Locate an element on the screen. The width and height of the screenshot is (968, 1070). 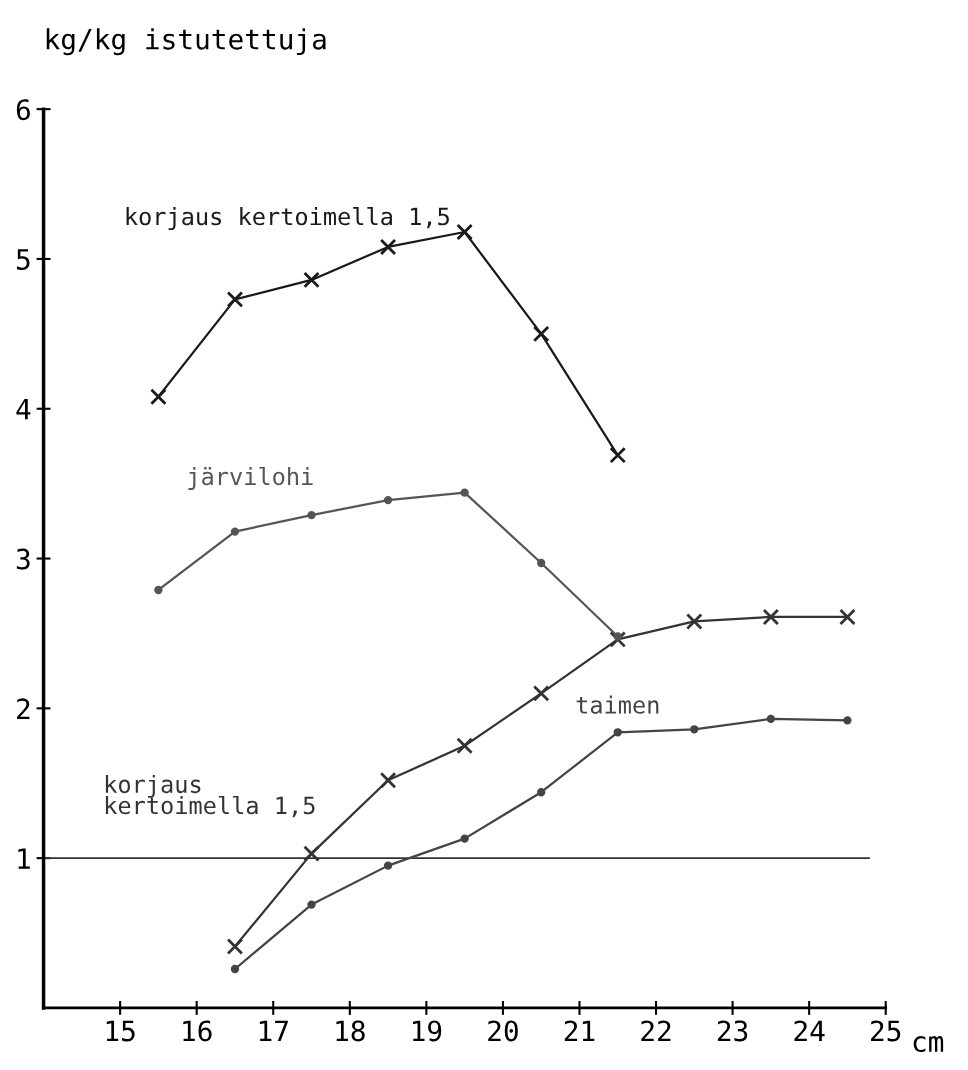
y-axis-title: kg/kg istutettuja is located at coordinates (186, 42).